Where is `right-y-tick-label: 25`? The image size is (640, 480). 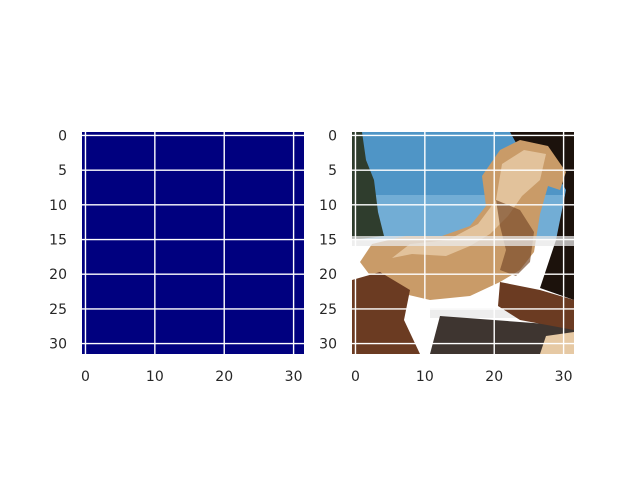 right-y-tick-label: 25 is located at coordinates (328, 310).